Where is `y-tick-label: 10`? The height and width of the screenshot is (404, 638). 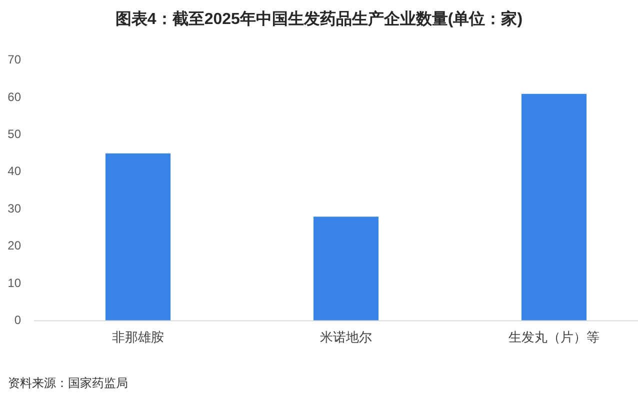
y-tick-label: 10 is located at coordinates (14, 283).